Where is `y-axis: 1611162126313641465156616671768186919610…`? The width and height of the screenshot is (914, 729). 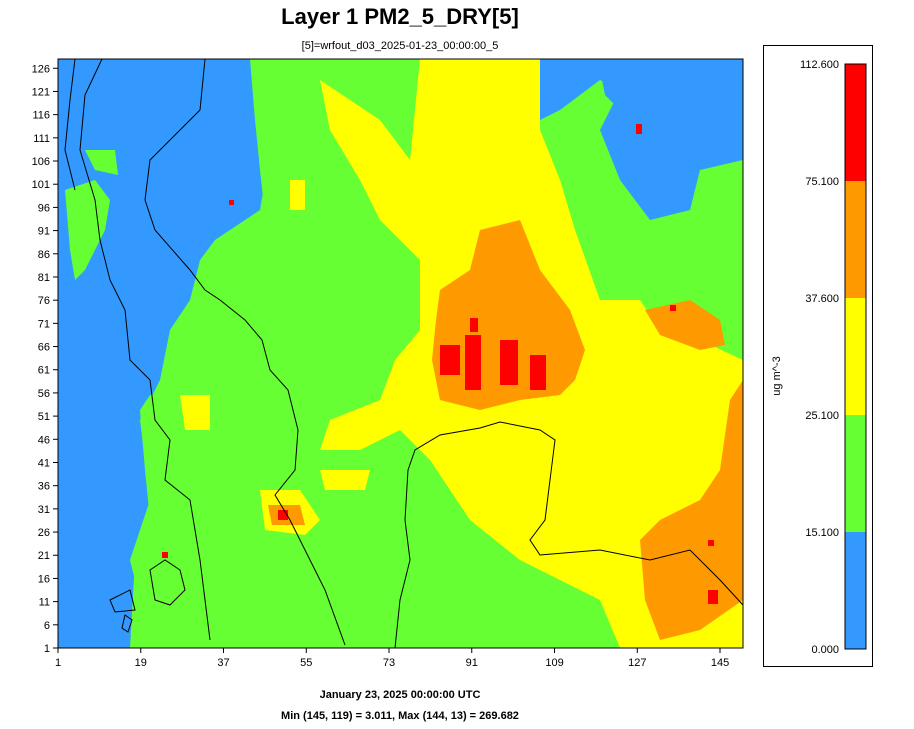
y-axis: 1611162126313641465156616671768186919610… is located at coordinates (45, 359).